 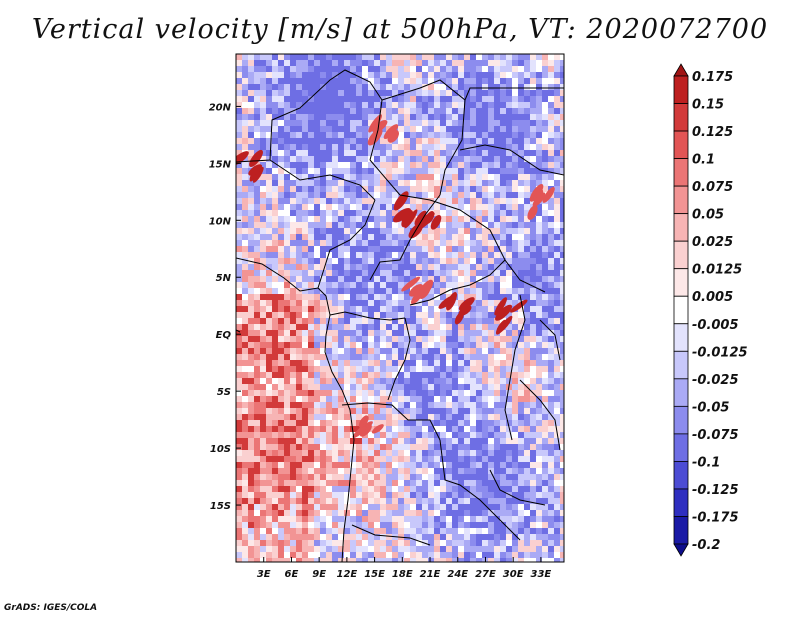 What do you see at coordinates (224, 392) in the screenshot?
I see `lat-tick-label: 5S` at bounding box center [224, 392].